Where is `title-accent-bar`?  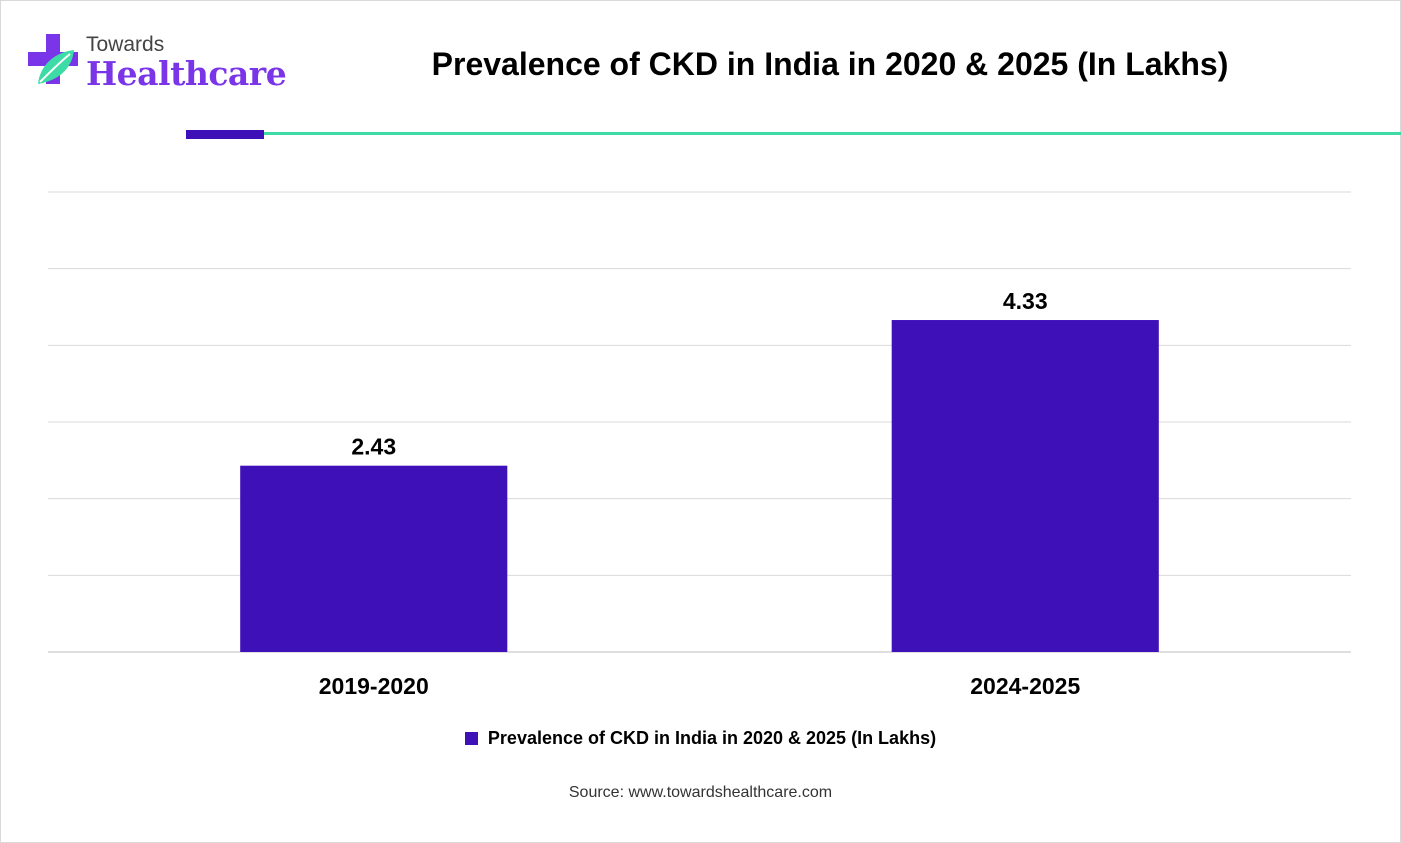
title-accent-bar is located at coordinates (225, 134).